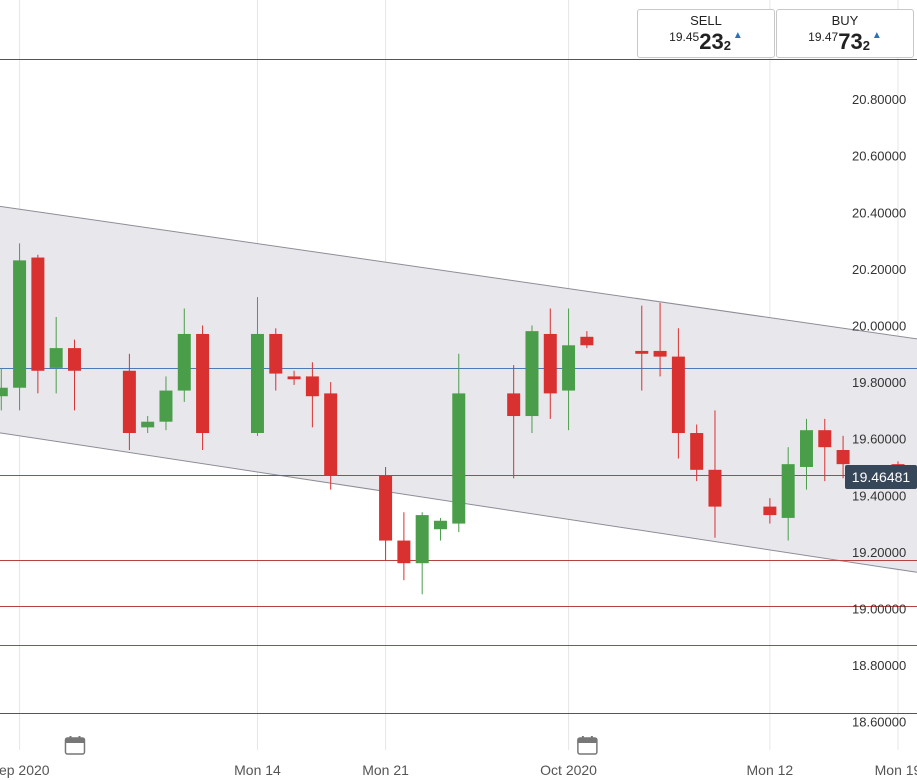 The height and width of the screenshot is (780, 917). I want to click on price-tick-label: 20.20000, so click(879, 269).